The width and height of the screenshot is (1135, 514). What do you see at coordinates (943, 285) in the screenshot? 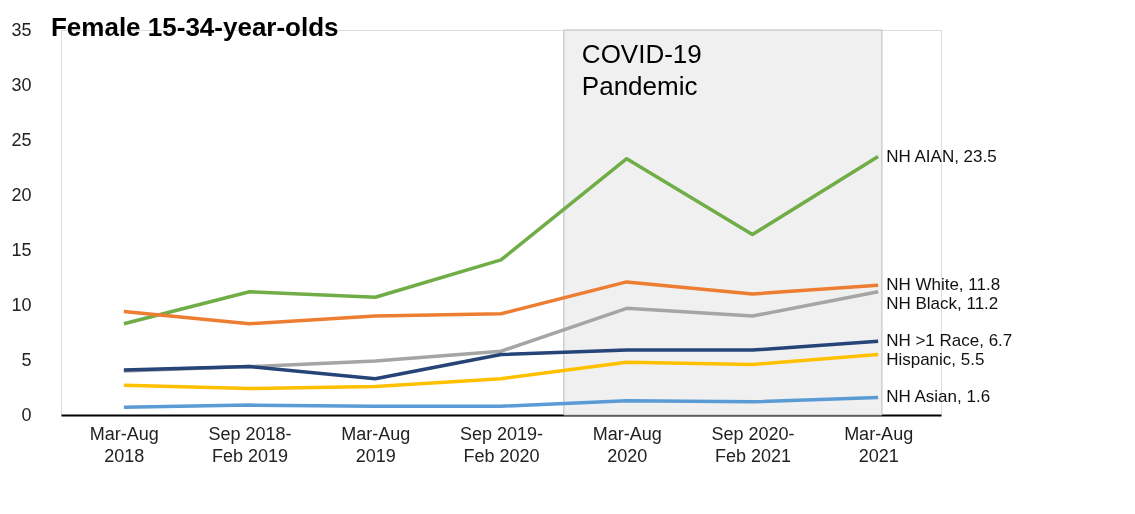
I see `series-label: NH White, 11.8` at bounding box center [943, 285].